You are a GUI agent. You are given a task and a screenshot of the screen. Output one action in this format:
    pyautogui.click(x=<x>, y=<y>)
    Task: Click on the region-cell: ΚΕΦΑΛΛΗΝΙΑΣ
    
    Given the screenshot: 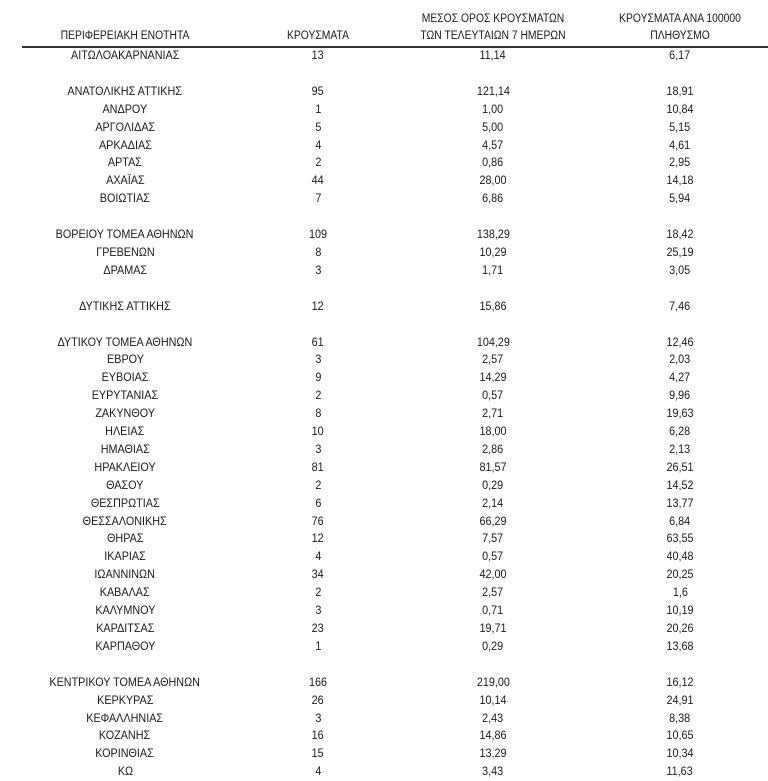 What is the action you would take?
    pyautogui.click(x=125, y=719)
    